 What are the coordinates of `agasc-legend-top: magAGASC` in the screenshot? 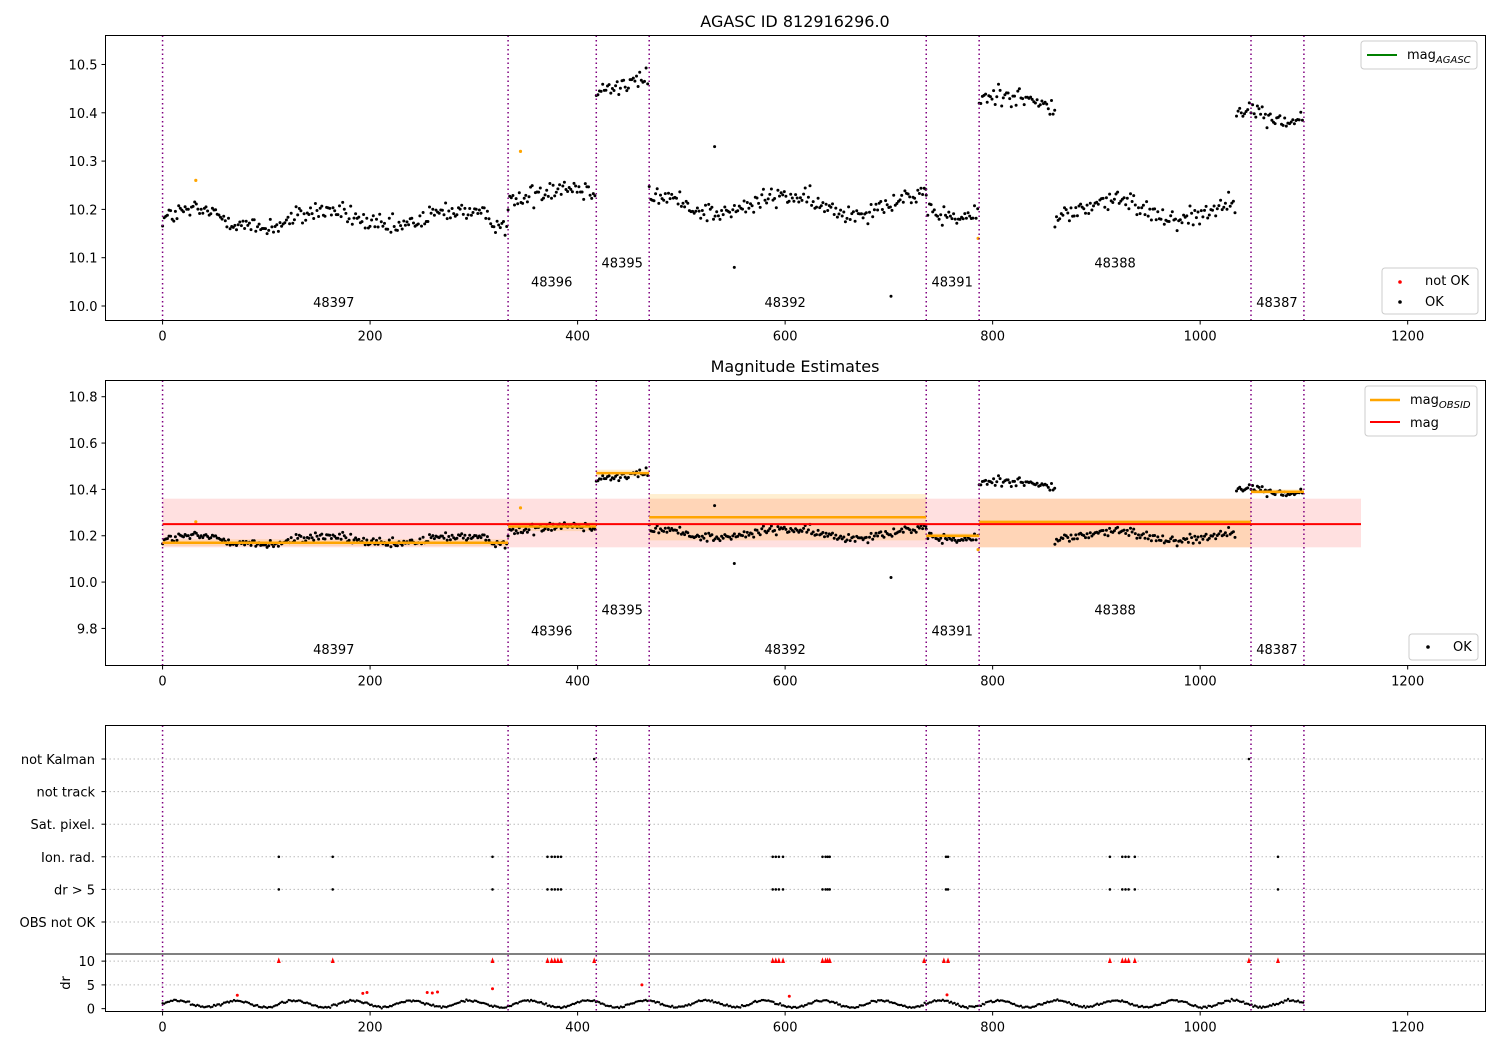 It's located at (1419, 55).